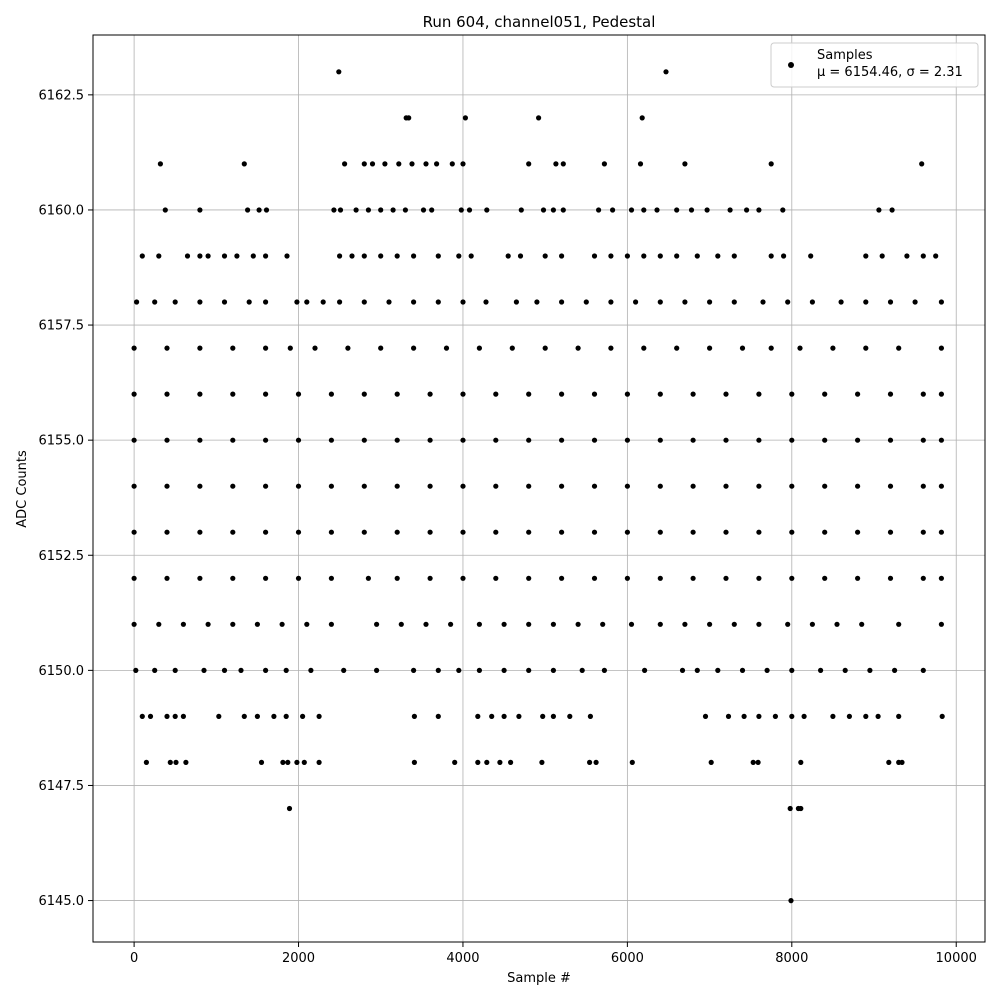  Describe the element at coordinates (62, 326) in the screenshot. I see `y-tick-label: 6157.5` at that location.